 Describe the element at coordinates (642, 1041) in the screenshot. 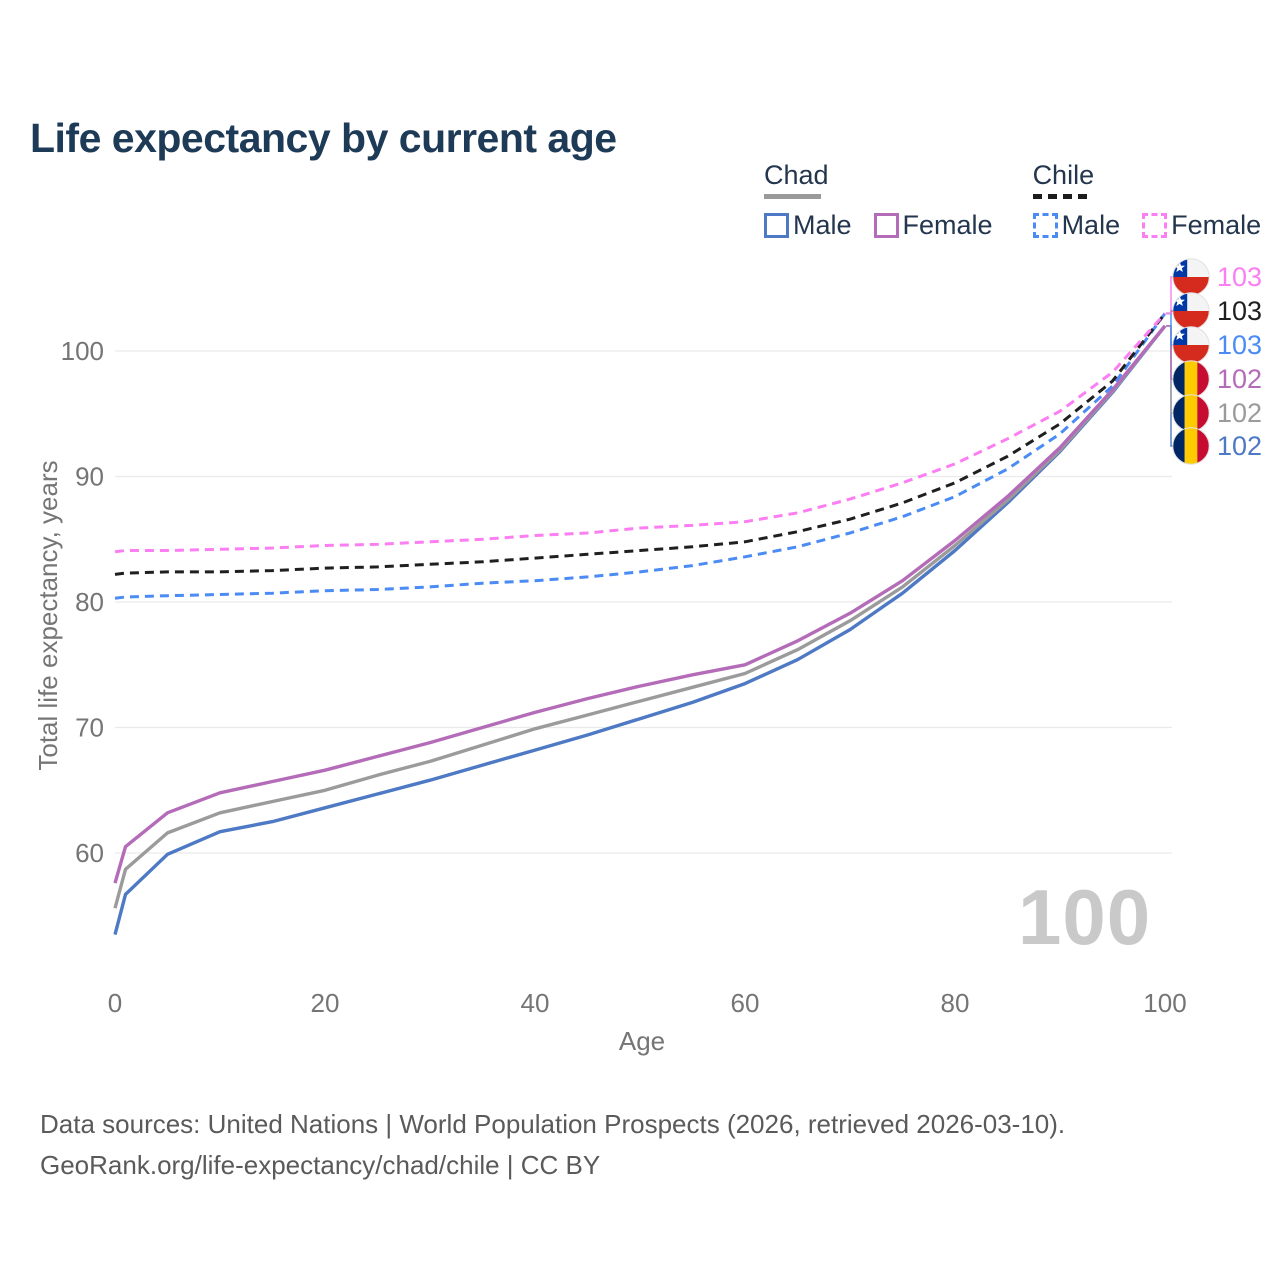

I see `x-axis-title: Age` at that location.